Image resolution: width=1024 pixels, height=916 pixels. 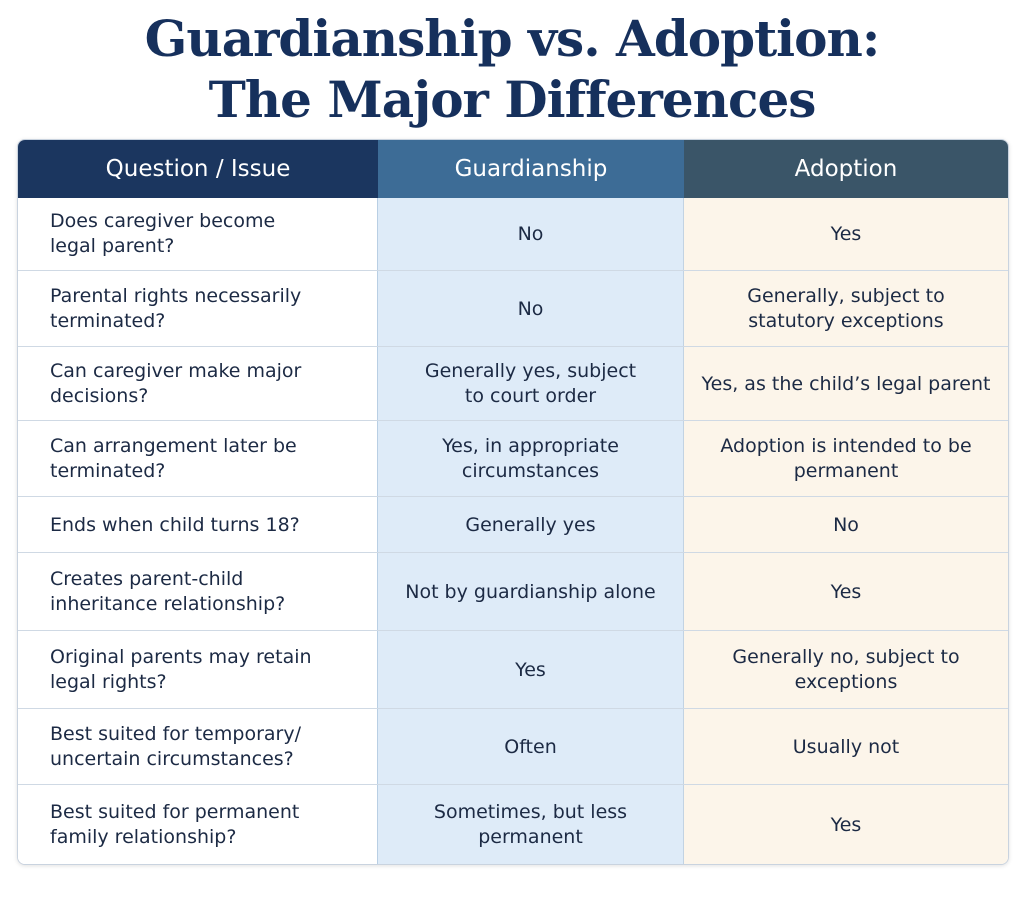 I want to click on adoption-cell: Usually not, so click(x=846, y=747).